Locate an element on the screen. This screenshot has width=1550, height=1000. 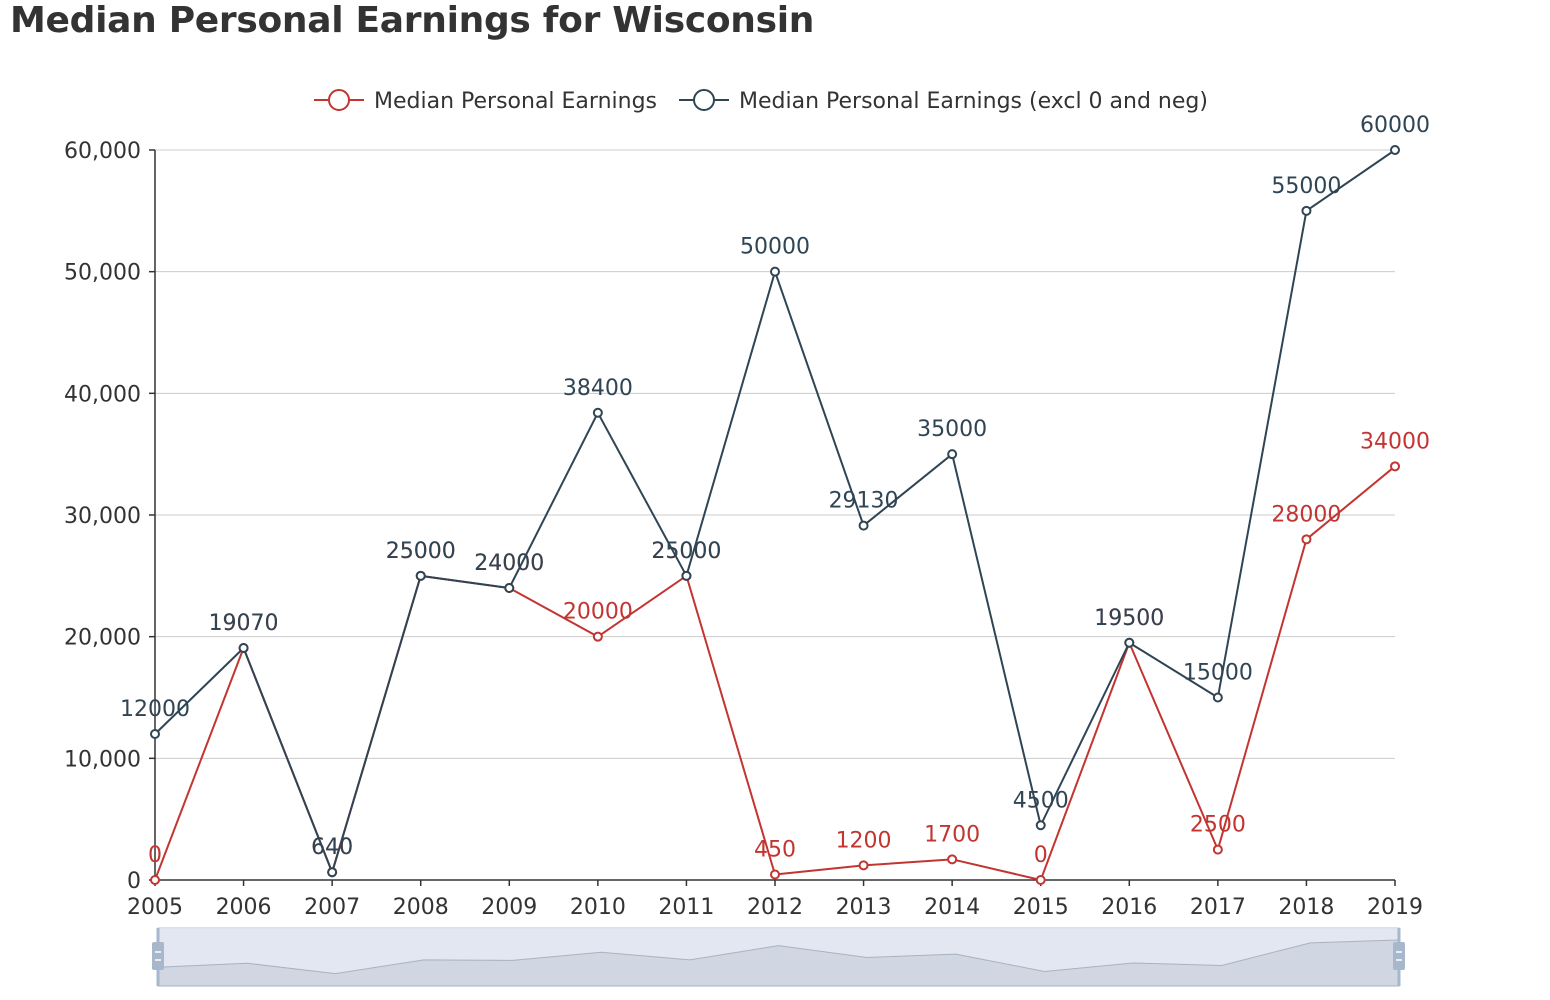
y-tick-label: 20,000 is located at coordinates (102, 638).